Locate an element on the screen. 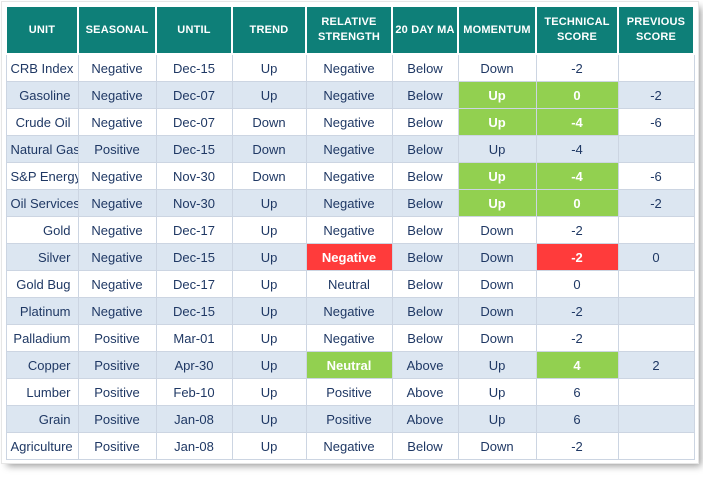  data-cell: Feb-10 is located at coordinates (194, 392).